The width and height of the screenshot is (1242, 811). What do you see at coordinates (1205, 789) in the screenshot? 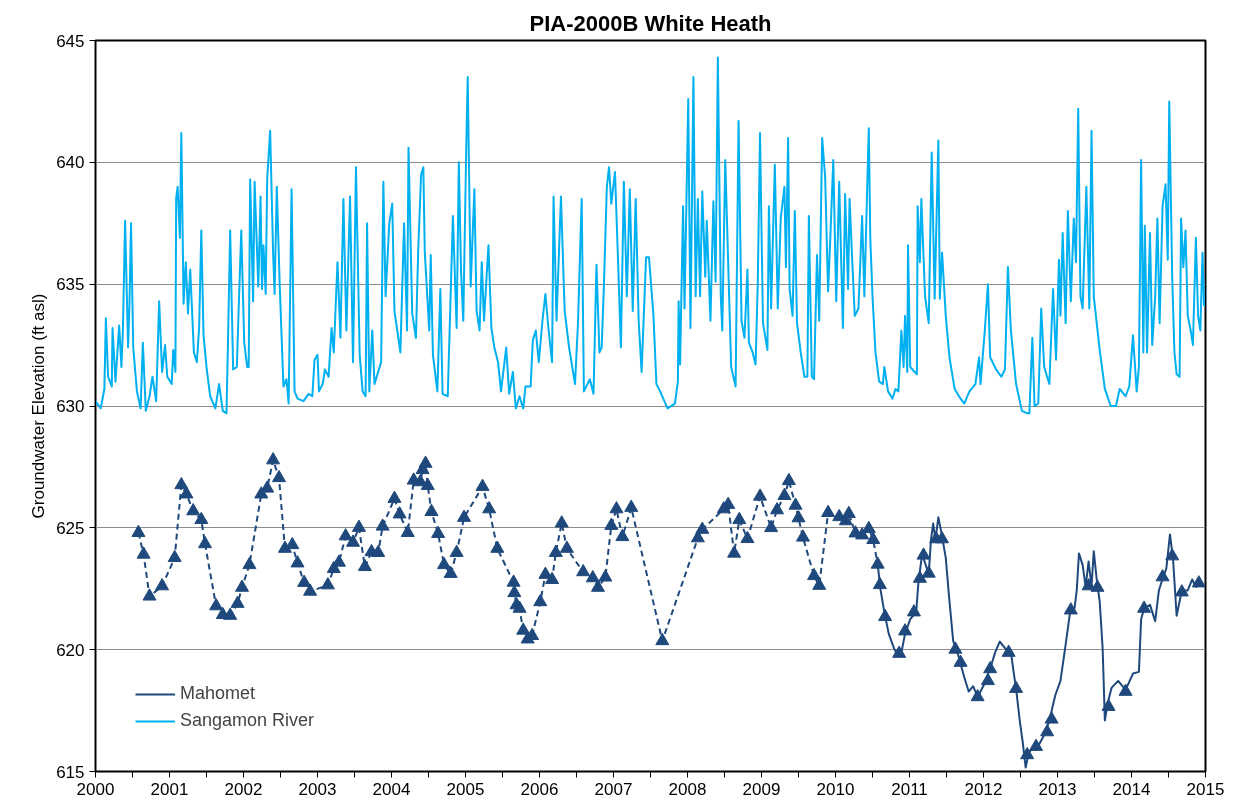
I see `x-tick-label: 2015` at bounding box center [1205, 789].